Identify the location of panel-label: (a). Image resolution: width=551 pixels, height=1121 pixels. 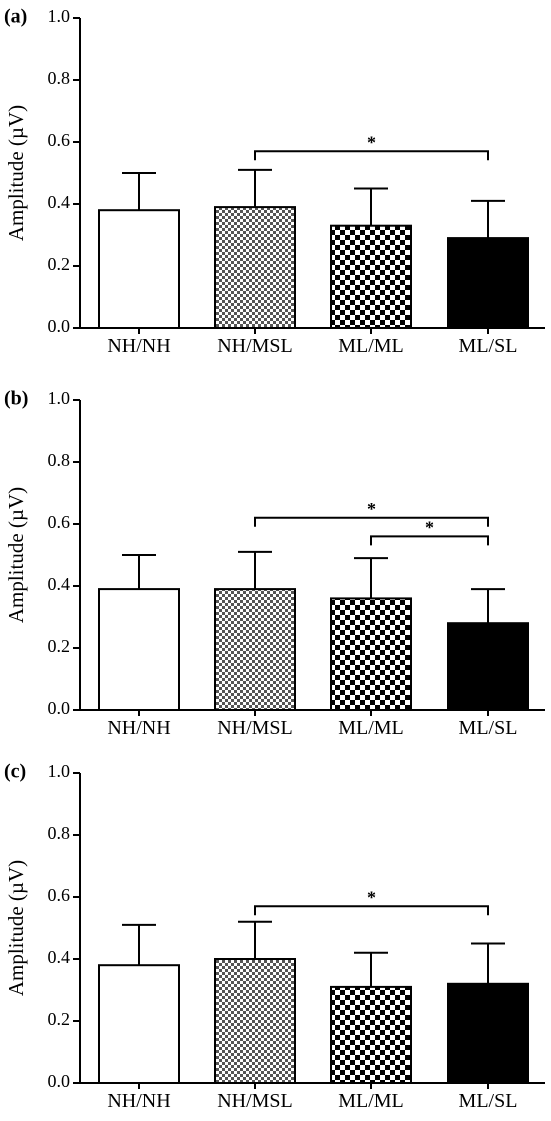
(15, 17).